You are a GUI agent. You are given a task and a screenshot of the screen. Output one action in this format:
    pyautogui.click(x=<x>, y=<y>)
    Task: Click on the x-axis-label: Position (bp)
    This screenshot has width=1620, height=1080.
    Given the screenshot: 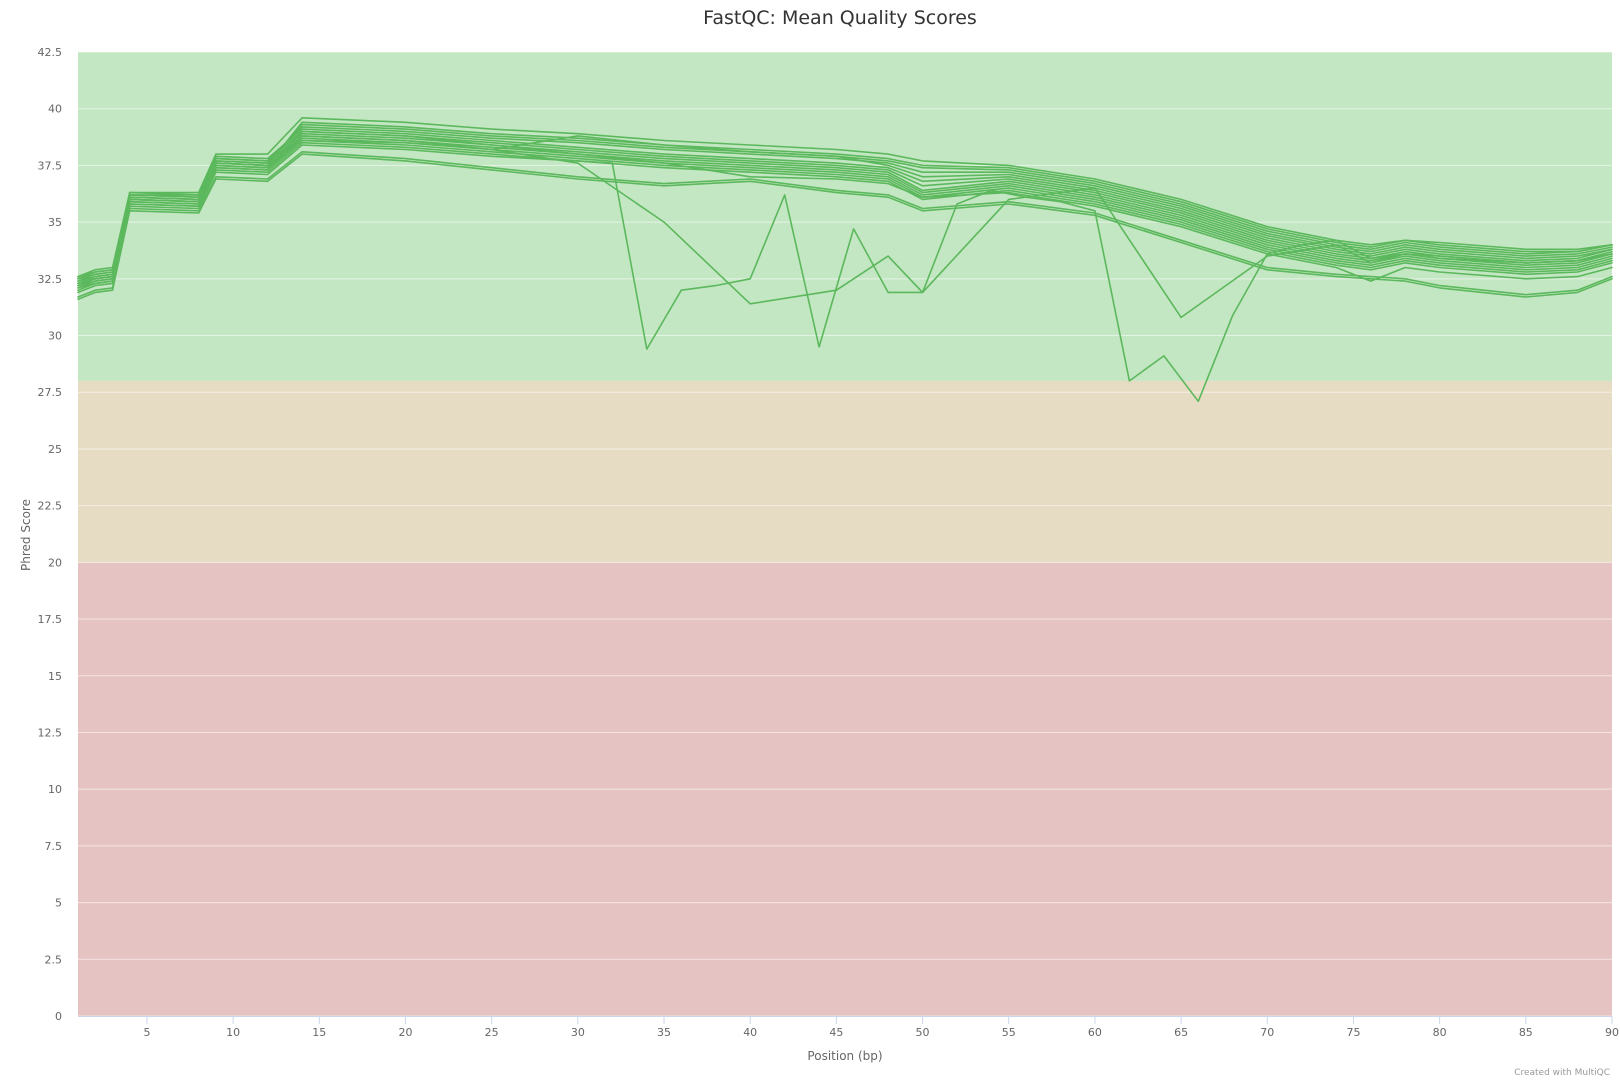 What is the action you would take?
    pyautogui.click(x=844, y=1056)
    